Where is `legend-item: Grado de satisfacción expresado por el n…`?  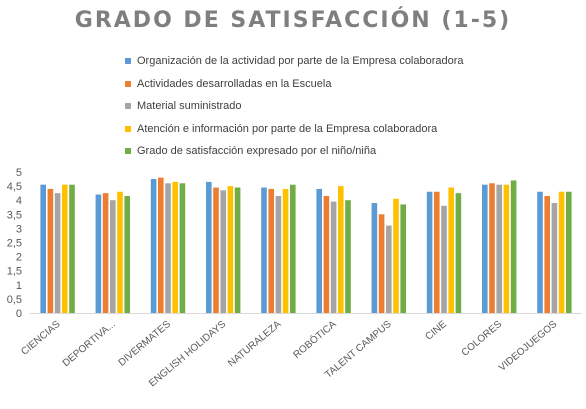
legend-item: Grado de satisfacción expresado por el n… is located at coordinates (352, 151).